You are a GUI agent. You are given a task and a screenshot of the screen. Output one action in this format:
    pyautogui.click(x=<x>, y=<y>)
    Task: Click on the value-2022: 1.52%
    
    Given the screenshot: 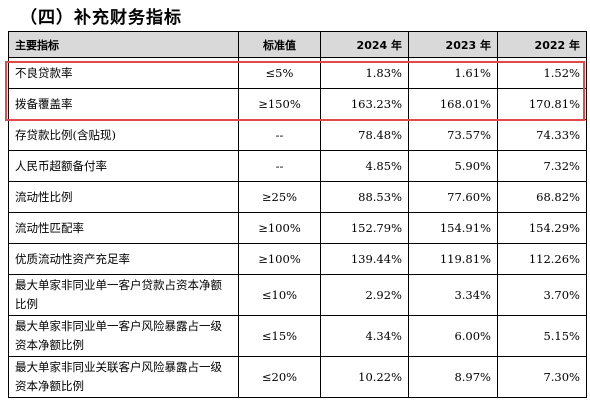 What is the action you would take?
    pyautogui.click(x=542, y=73)
    